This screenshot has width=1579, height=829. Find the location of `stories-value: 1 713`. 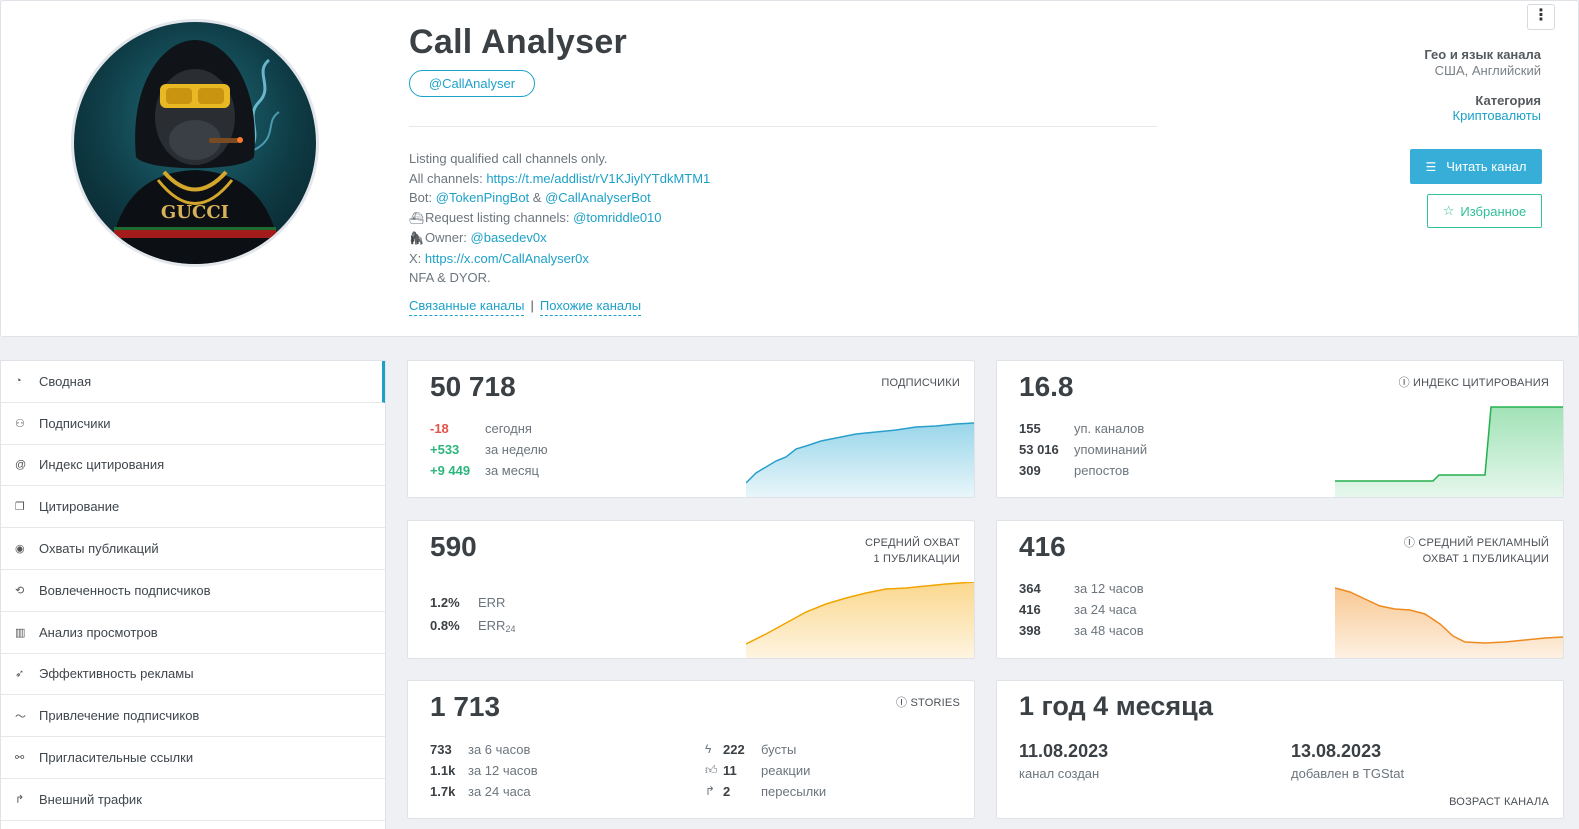

stories-value: 1 713 is located at coordinates (465, 706).